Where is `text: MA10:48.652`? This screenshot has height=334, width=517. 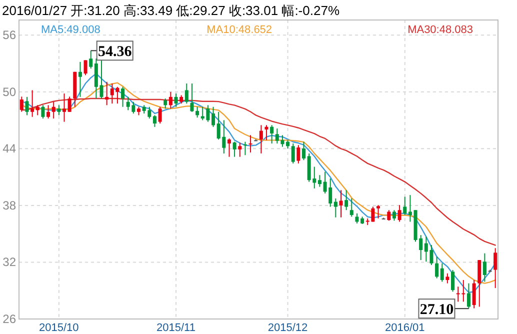 text: MA10:48.652 is located at coordinates (239, 30).